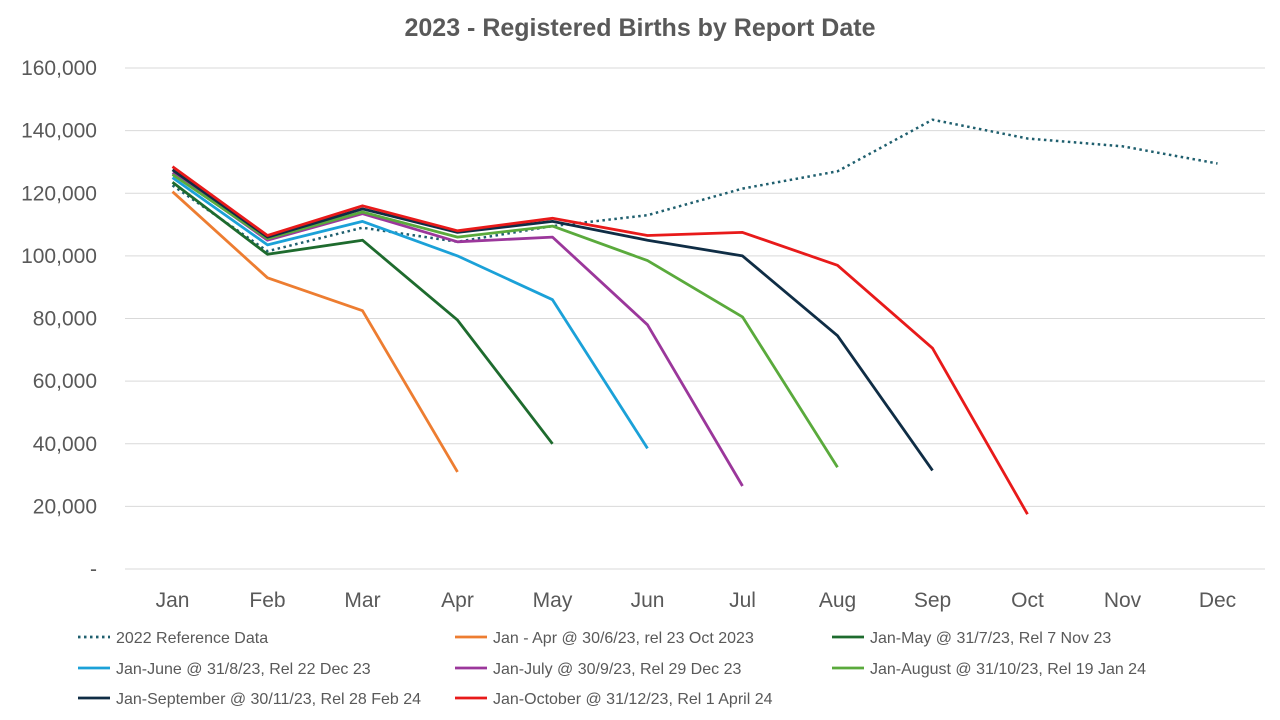 The width and height of the screenshot is (1280, 720). Describe the element at coordinates (1008, 669) in the screenshot. I see `legend-label: Jan-August @ 31/10/23, Rel 19 Jan 24` at that location.